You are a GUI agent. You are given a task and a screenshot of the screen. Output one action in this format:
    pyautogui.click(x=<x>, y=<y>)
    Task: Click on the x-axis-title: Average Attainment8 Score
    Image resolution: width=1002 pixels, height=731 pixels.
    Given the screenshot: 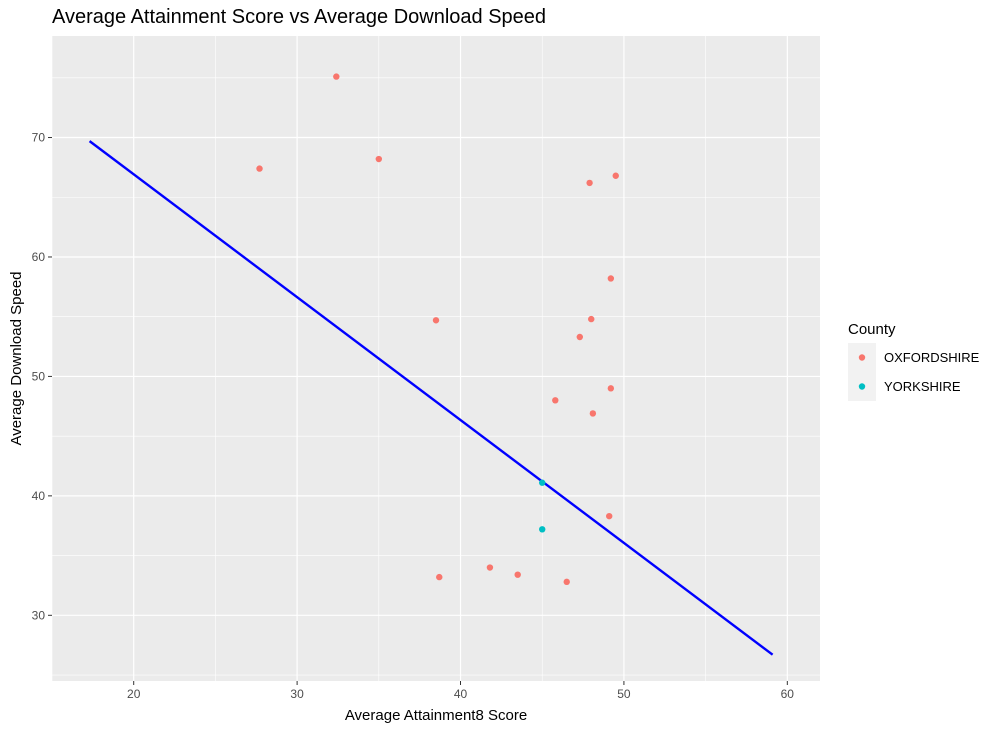 What is the action you would take?
    pyautogui.click(x=436, y=715)
    